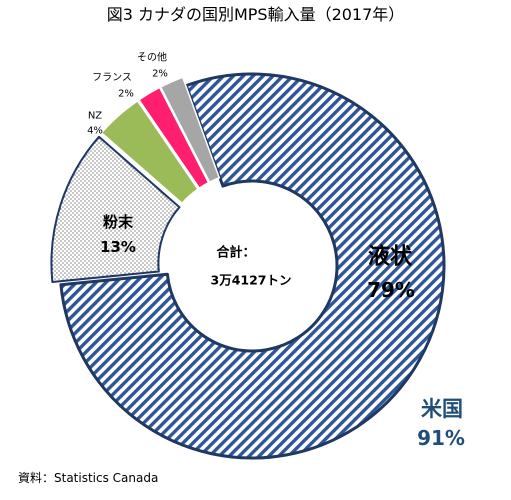 Image resolution: width=511 pixels, height=500 pixels. I want to click on slice-value-liquid: 79%, so click(391, 290).